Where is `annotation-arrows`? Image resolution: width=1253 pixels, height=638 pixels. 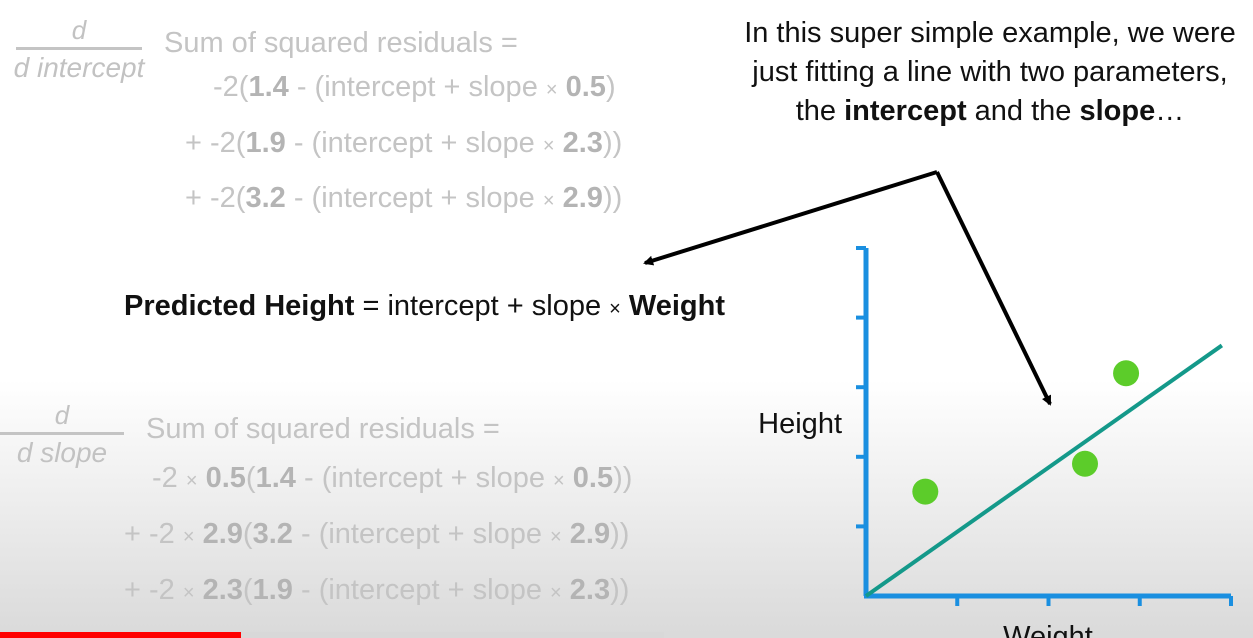
annotation-arrows is located at coordinates (847, 288).